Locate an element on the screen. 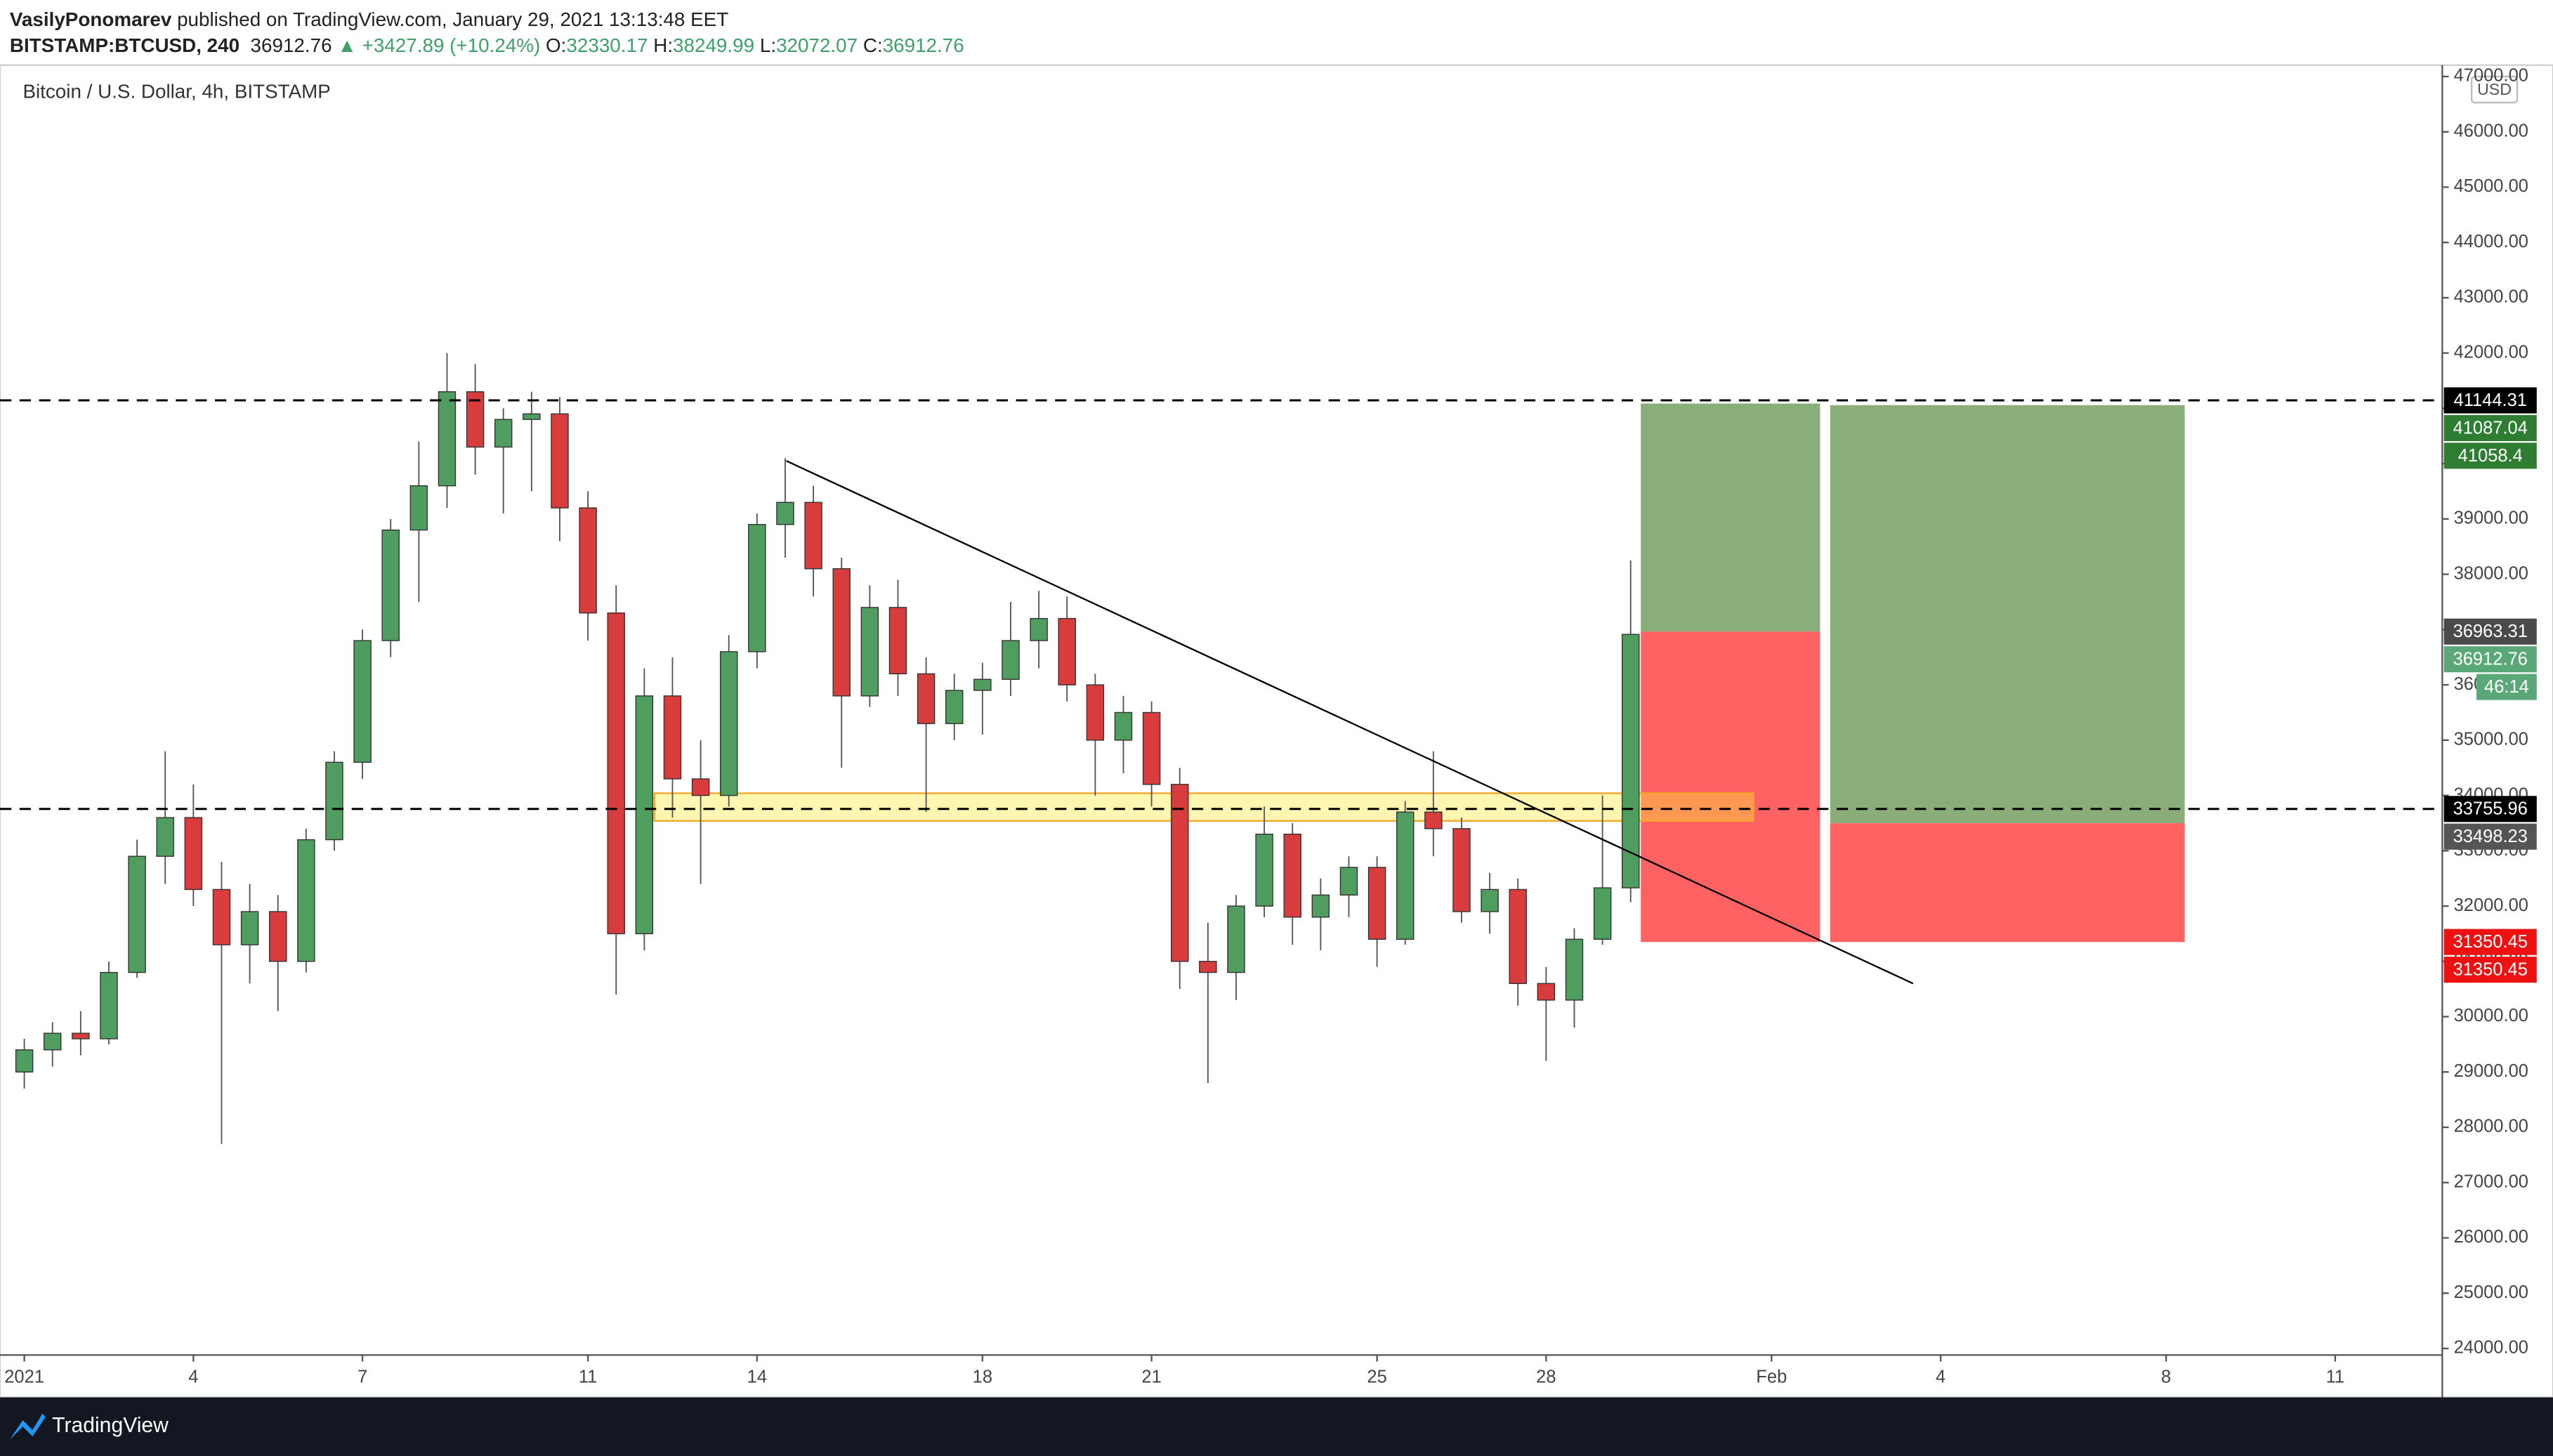 The height and width of the screenshot is (1456, 2553). y-tick-label: 26000.00 is located at coordinates (2491, 1237).